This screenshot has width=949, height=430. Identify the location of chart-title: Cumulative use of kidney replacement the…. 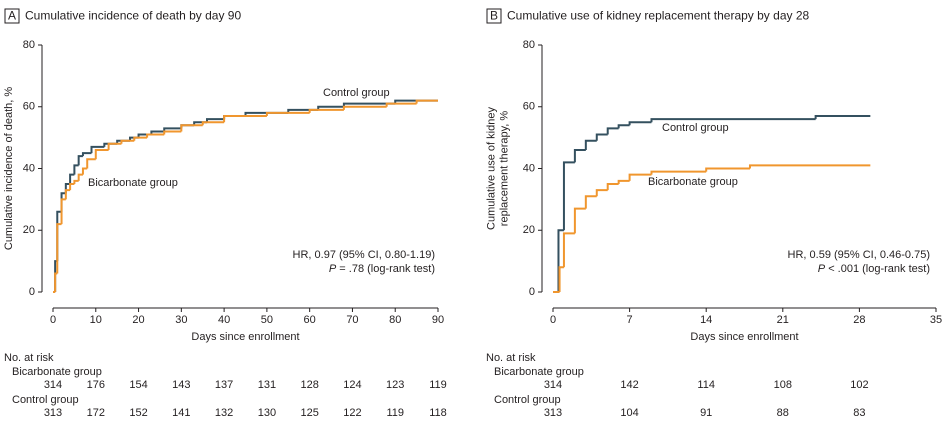
(658, 16).